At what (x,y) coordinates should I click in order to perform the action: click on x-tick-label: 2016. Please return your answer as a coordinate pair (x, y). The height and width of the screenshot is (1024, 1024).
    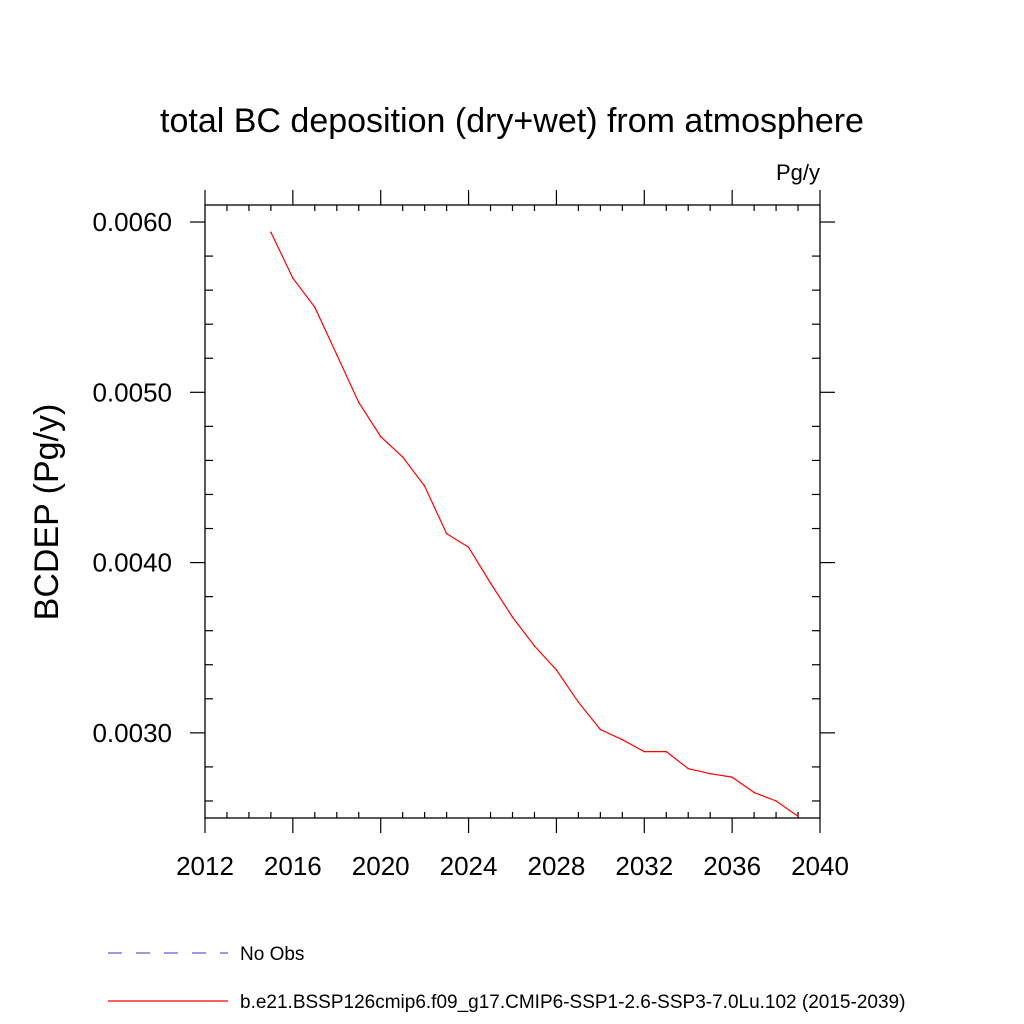
    Looking at the image, I should click on (293, 866).